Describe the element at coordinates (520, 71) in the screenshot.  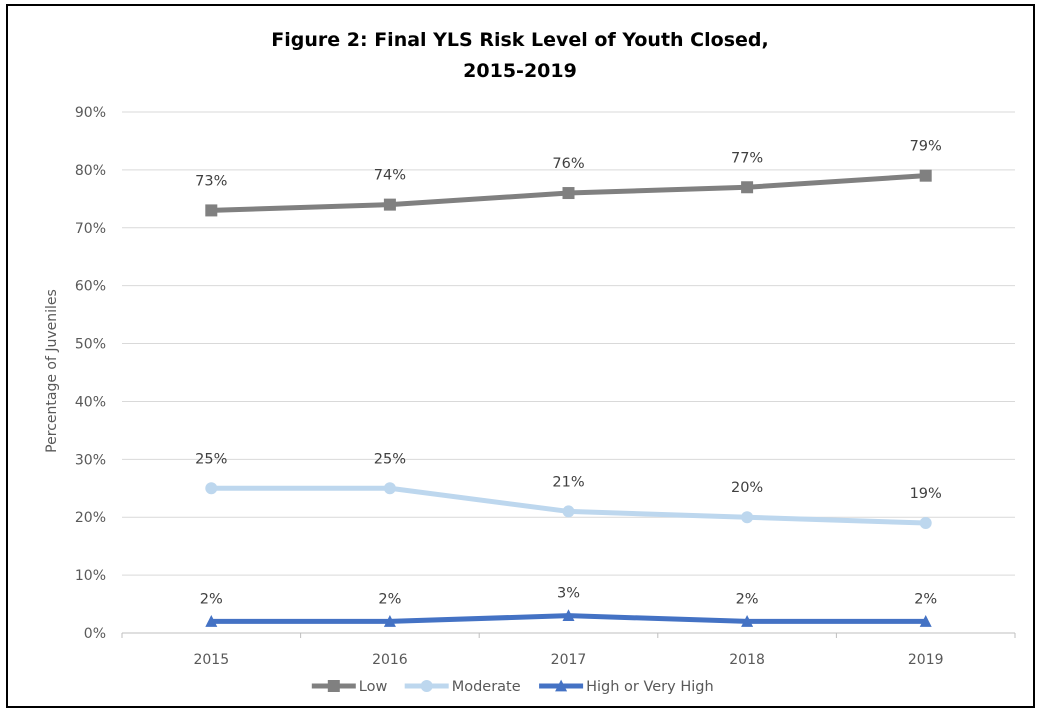
I see `chart-title-line-2: 2015-2019` at that location.